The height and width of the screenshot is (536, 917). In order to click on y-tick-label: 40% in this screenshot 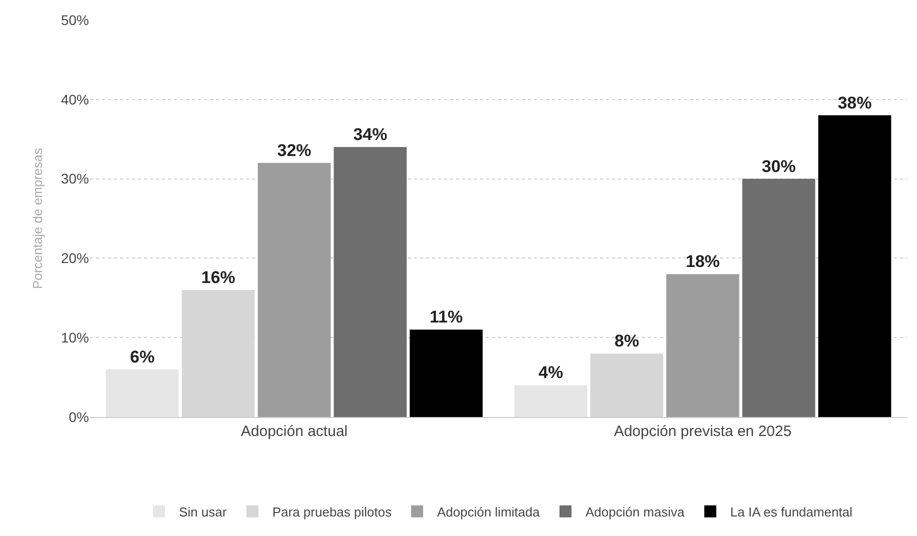, I will do `click(74, 99)`.